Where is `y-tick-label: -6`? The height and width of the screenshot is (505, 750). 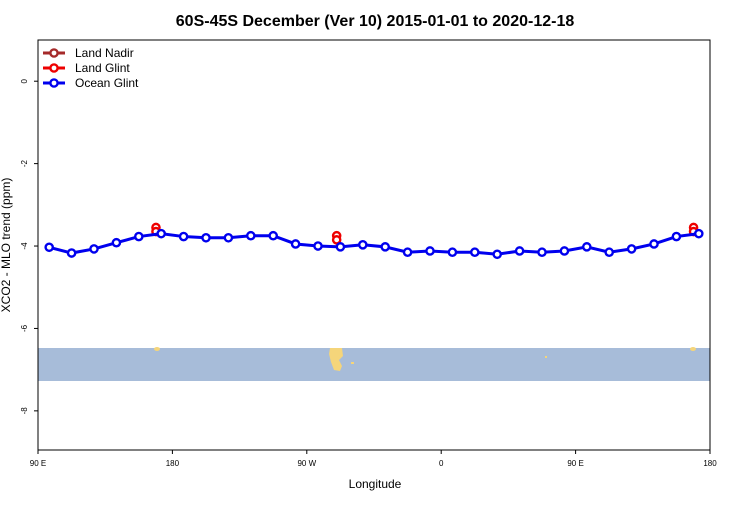 y-tick-label: -6 is located at coordinates (24, 328).